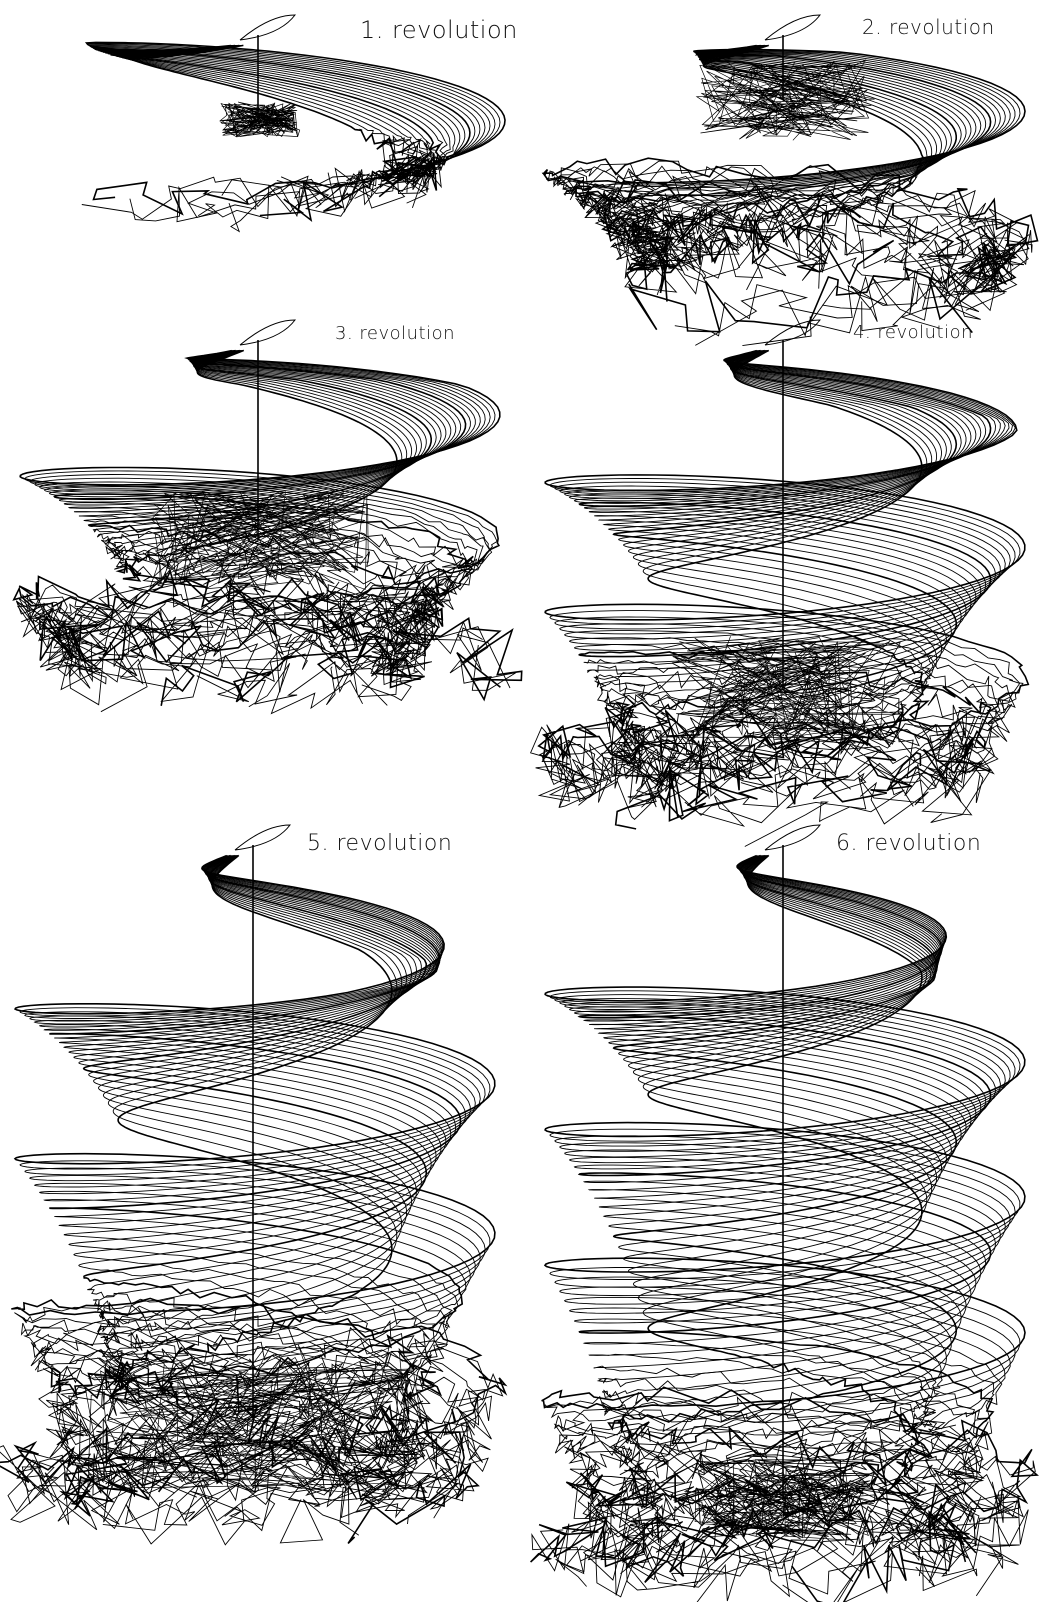  Describe the element at coordinates (908, 843) in the screenshot. I see `panel-label: 6. revolution` at that location.